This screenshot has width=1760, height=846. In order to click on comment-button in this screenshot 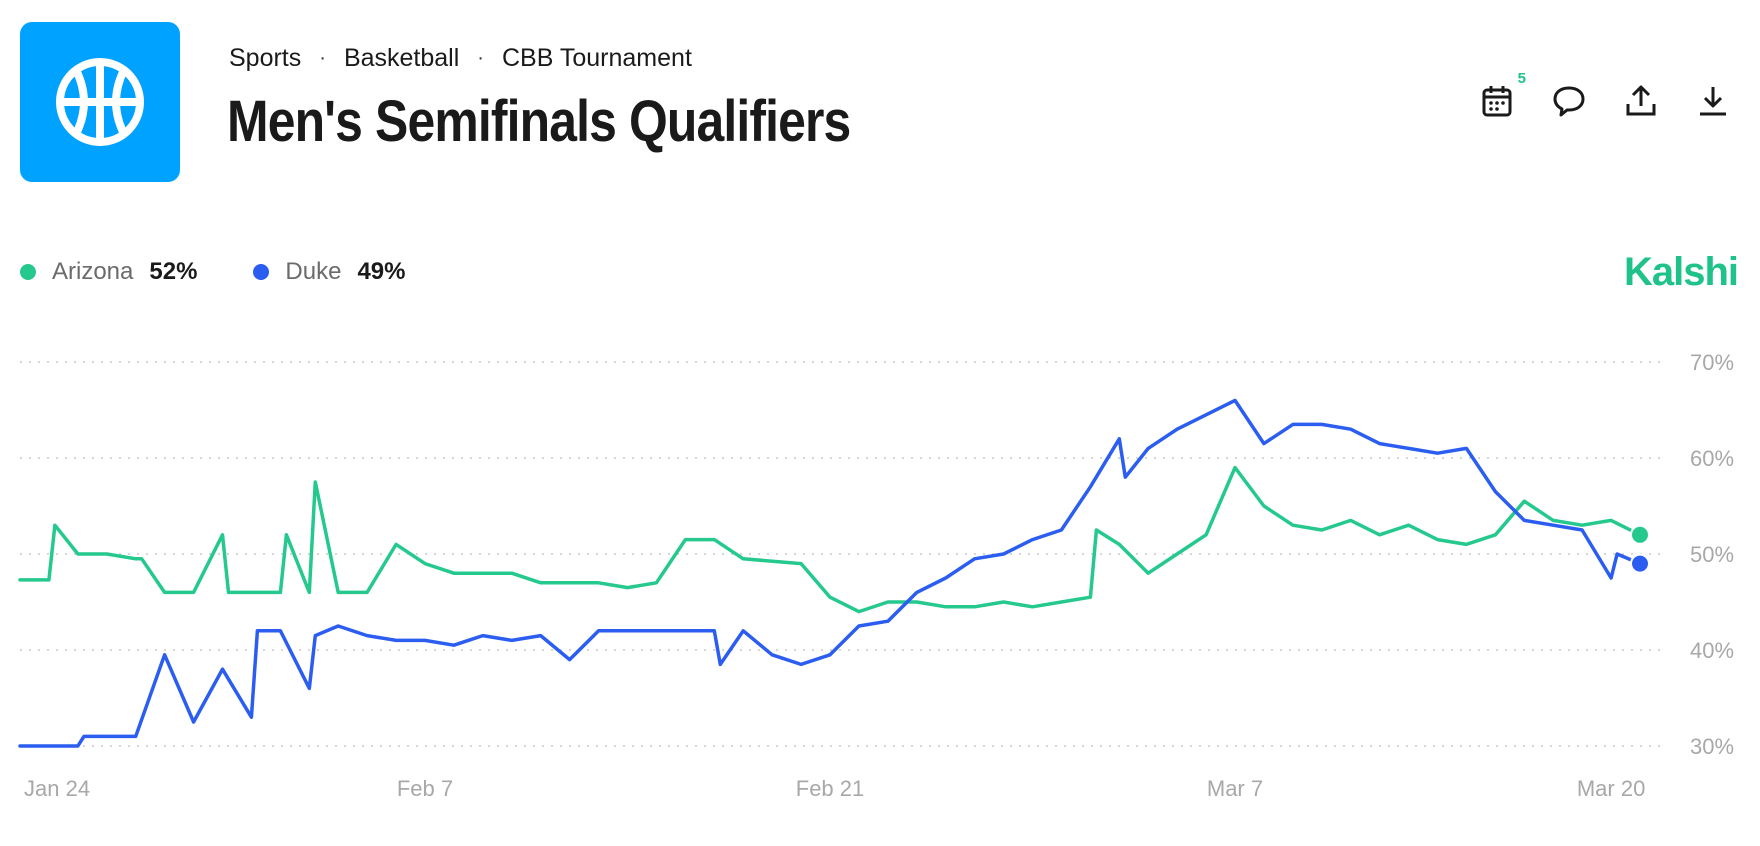, I will do `click(1569, 101)`.